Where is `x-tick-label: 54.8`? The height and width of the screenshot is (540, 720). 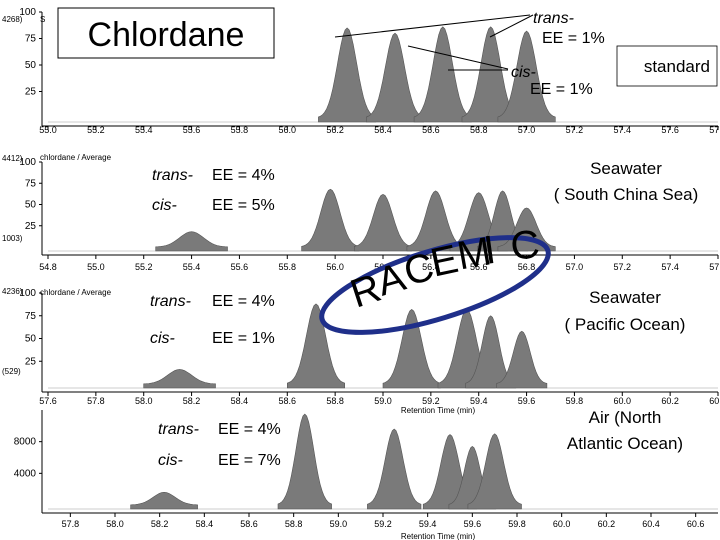 x-tick-label: 54.8 is located at coordinates (48, 267).